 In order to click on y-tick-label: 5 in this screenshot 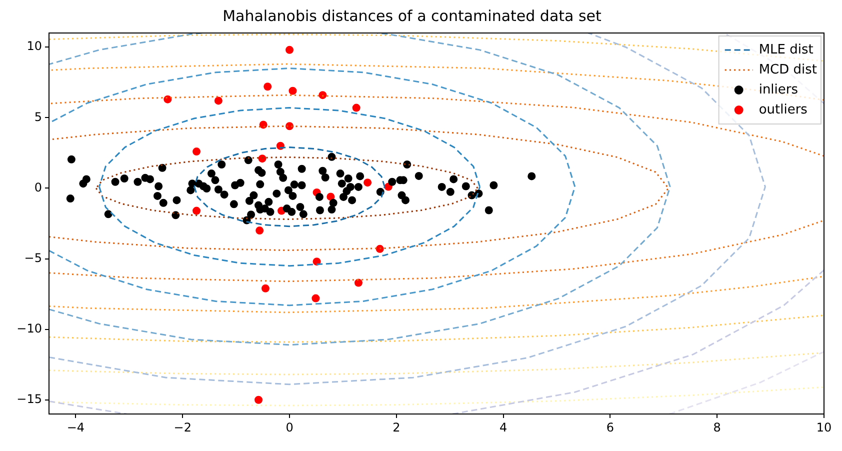, I will do `click(38, 117)`.